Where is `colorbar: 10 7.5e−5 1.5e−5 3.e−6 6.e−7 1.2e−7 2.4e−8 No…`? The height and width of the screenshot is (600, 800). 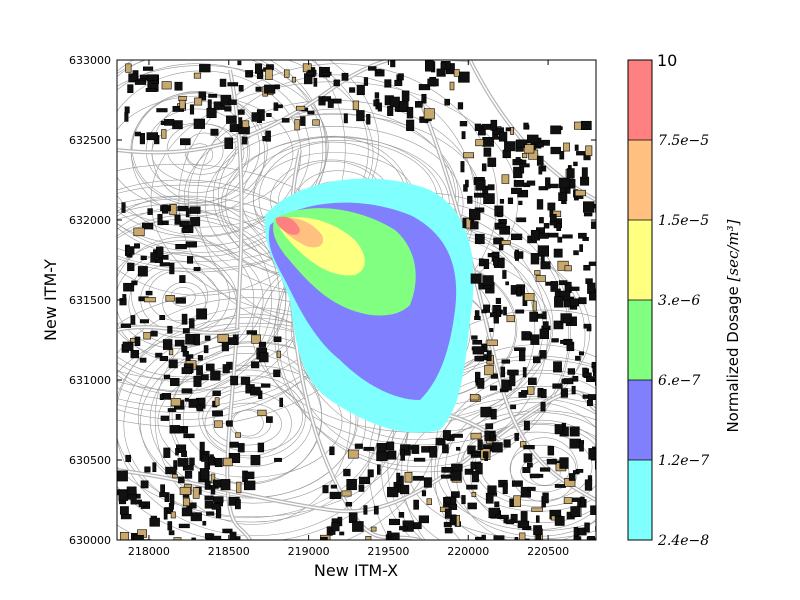
colorbar: 10 7.5e−5 1.5e−5 3.e−6 6.e−7 1.2e−7 2.4e−8 No… is located at coordinates (684, 300).